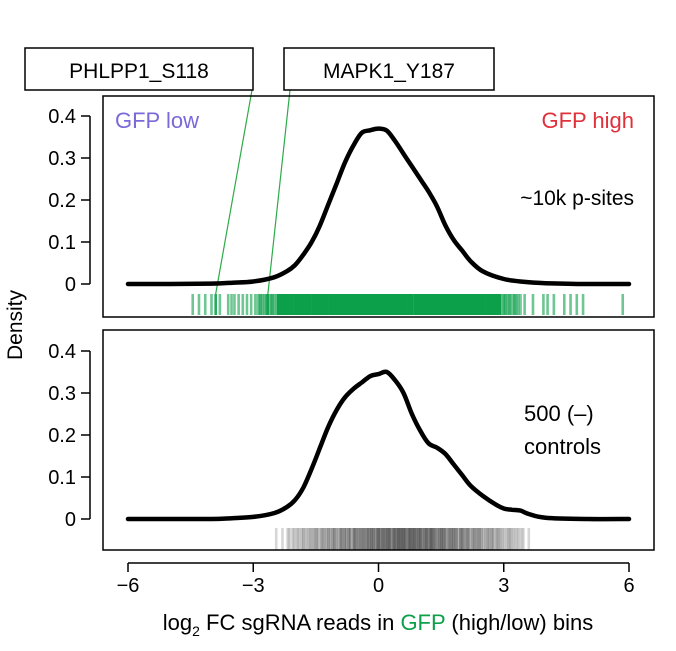 The image size is (676, 651). I want to click on gfp-low-label: GFP low, so click(157, 120).